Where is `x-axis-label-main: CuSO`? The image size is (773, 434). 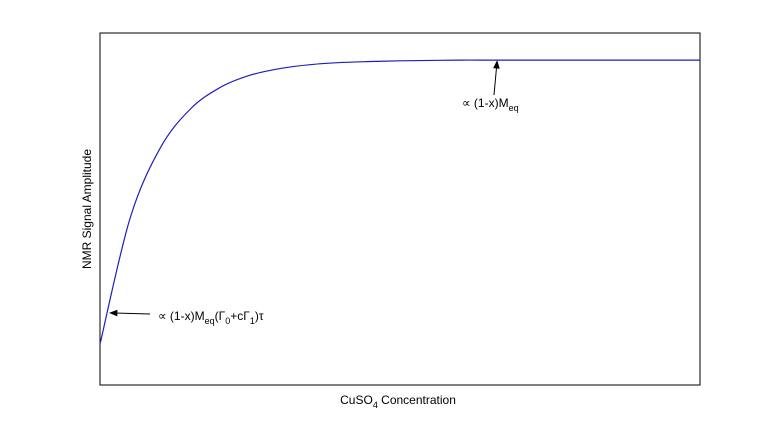
x-axis-label-main: CuSO is located at coordinates (356, 400).